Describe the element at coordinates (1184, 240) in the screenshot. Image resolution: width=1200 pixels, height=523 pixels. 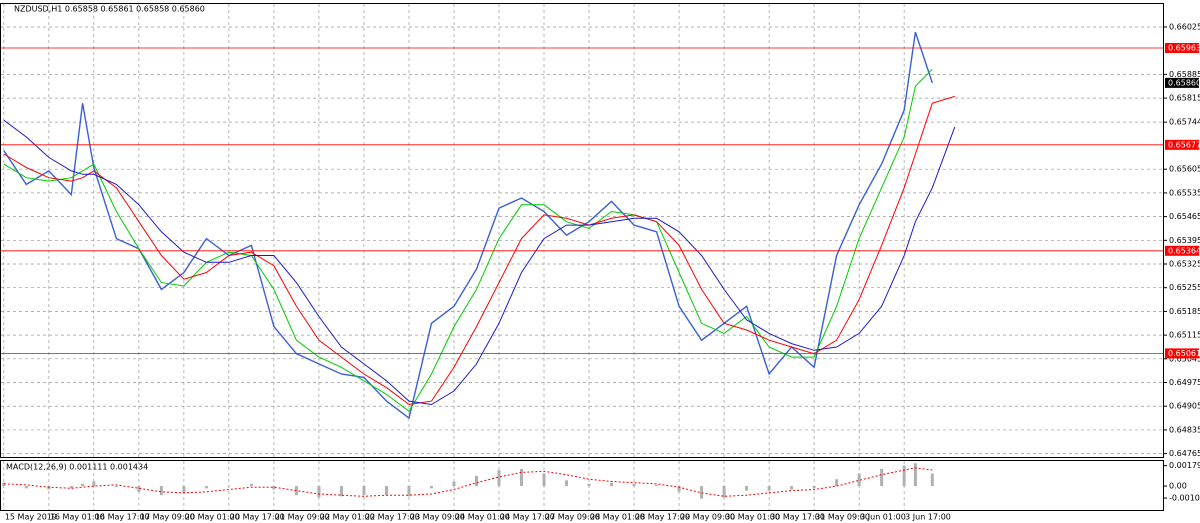
I see `y-tick-label: 0.65395` at that location.